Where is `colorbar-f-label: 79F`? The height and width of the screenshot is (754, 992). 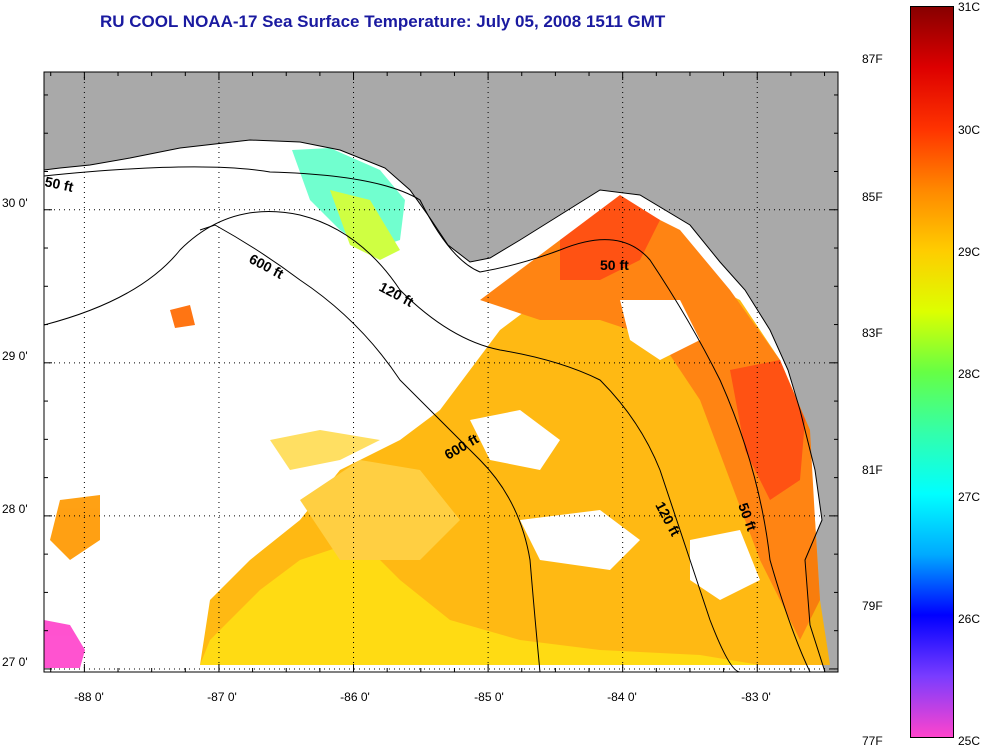 colorbar-f-label: 79F is located at coordinates (872, 606).